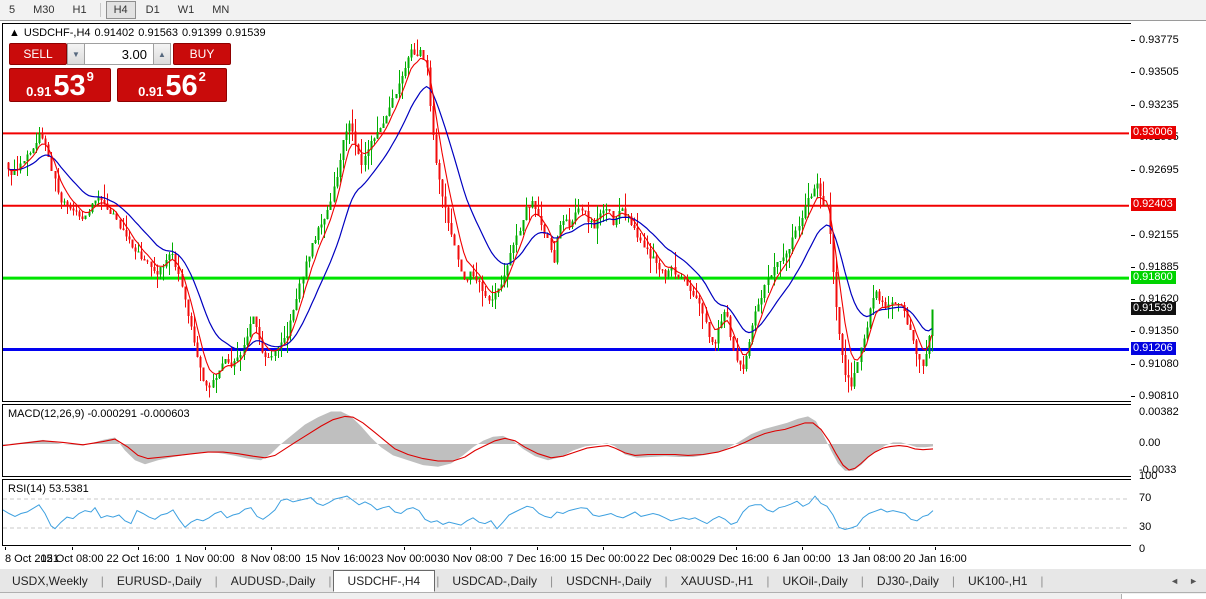  I want to click on buy-button: BUY, so click(202, 54).